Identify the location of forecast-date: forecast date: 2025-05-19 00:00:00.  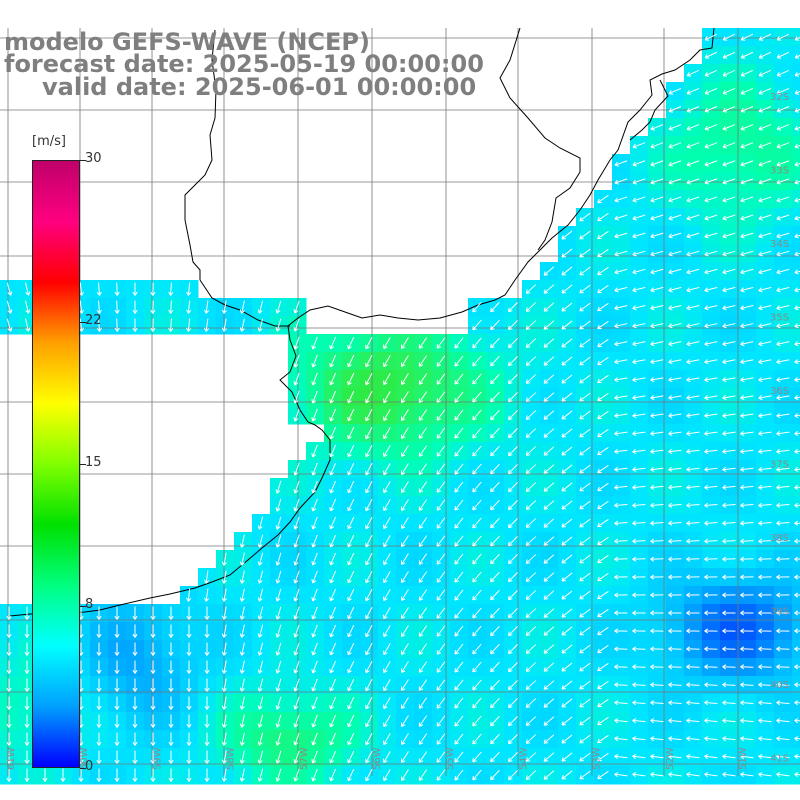
(244, 64).